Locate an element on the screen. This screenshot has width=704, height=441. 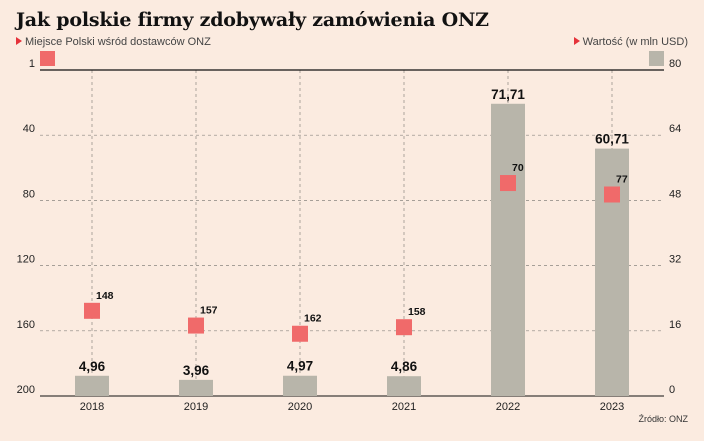
bar-value-label: 4,86 is located at coordinates (404, 366).